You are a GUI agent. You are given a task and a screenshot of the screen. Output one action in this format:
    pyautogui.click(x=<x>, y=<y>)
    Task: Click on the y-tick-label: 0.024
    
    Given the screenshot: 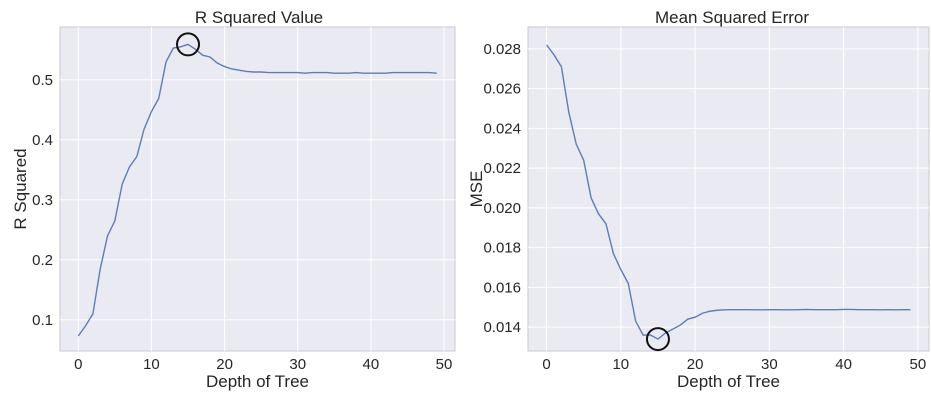 What is the action you would take?
    pyautogui.click(x=502, y=128)
    